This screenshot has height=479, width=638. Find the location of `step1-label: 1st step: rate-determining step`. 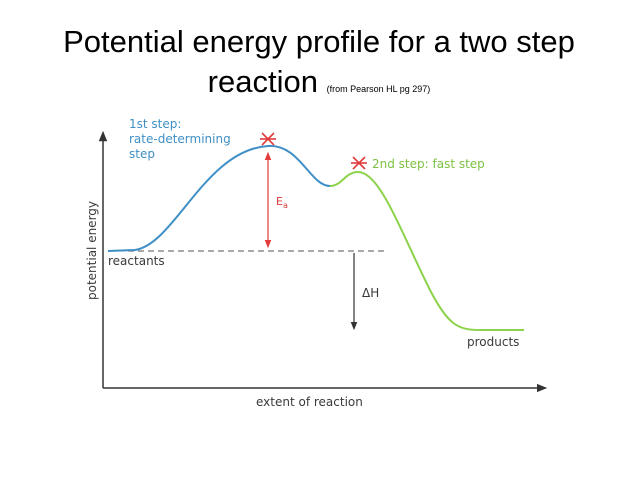

step1-label: 1st step: rate-determining step is located at coordinates (182, 139).